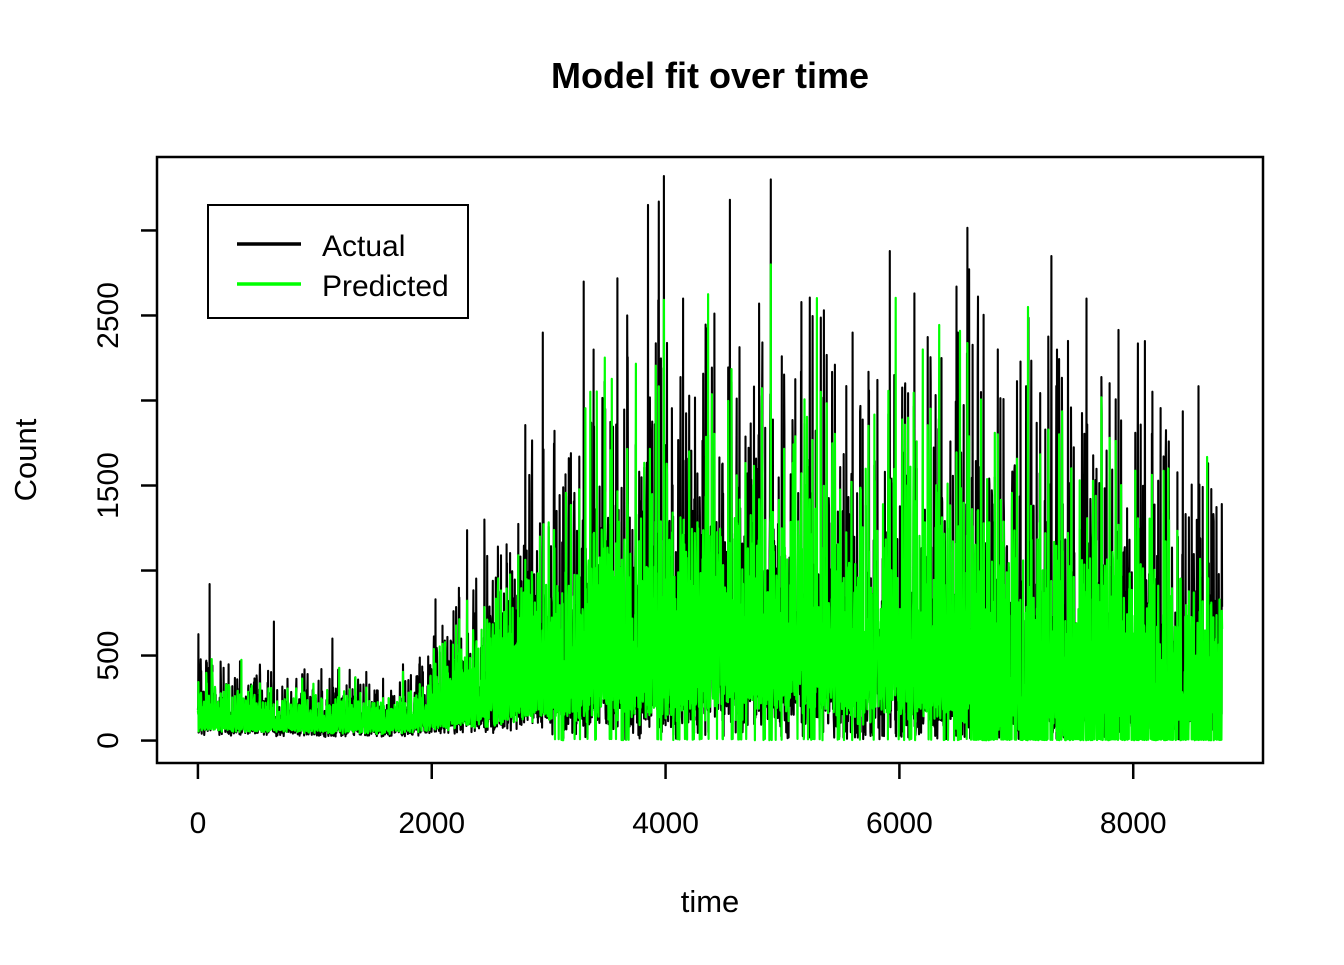  What do you see at coordinates (25, 459) in the screenshot?
I see `y-axis-label: Count` at bounding box center [25, 459].